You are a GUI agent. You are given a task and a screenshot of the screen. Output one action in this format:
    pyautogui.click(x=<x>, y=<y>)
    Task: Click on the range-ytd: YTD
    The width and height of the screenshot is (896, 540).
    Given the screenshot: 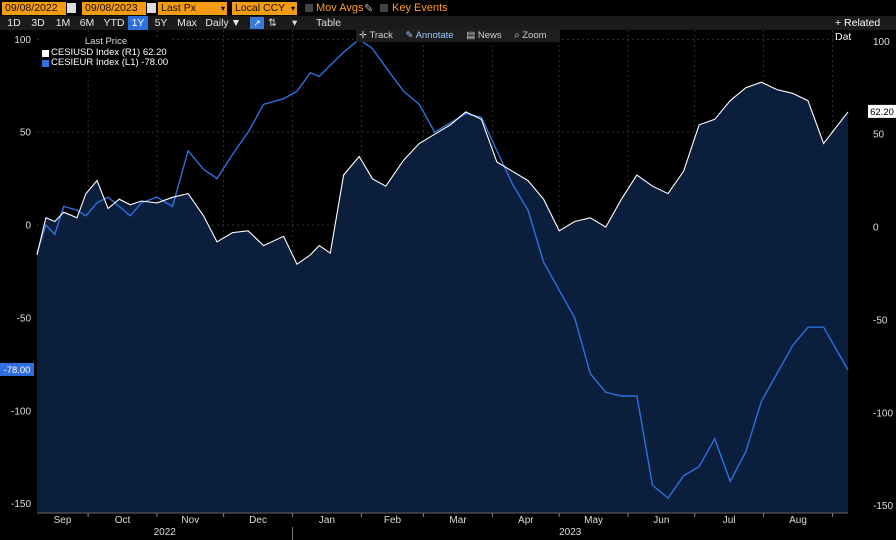 What is the action you would take?
    pyautogui.click(x=114, y=23)
    